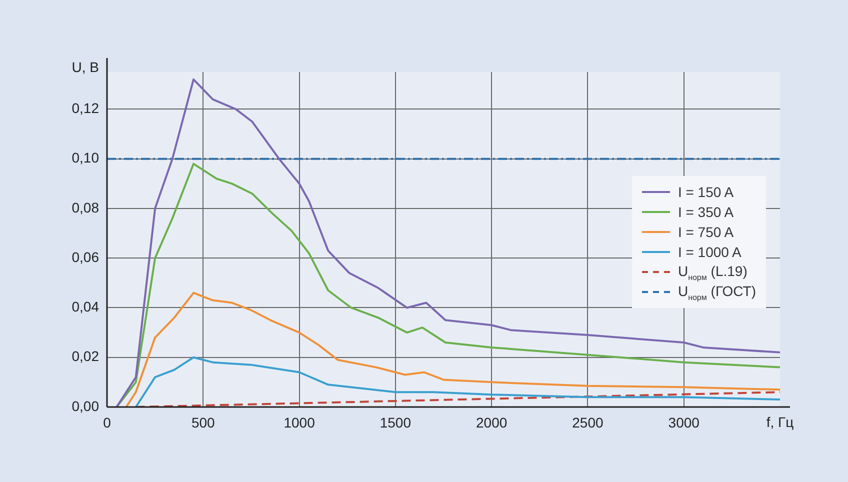 This screenshot has width=848, height=482. What do you see at coordinates (86, 158) in the screenshot?
I see `y-tick-label: 0,10` at bounding box center [86, 158].